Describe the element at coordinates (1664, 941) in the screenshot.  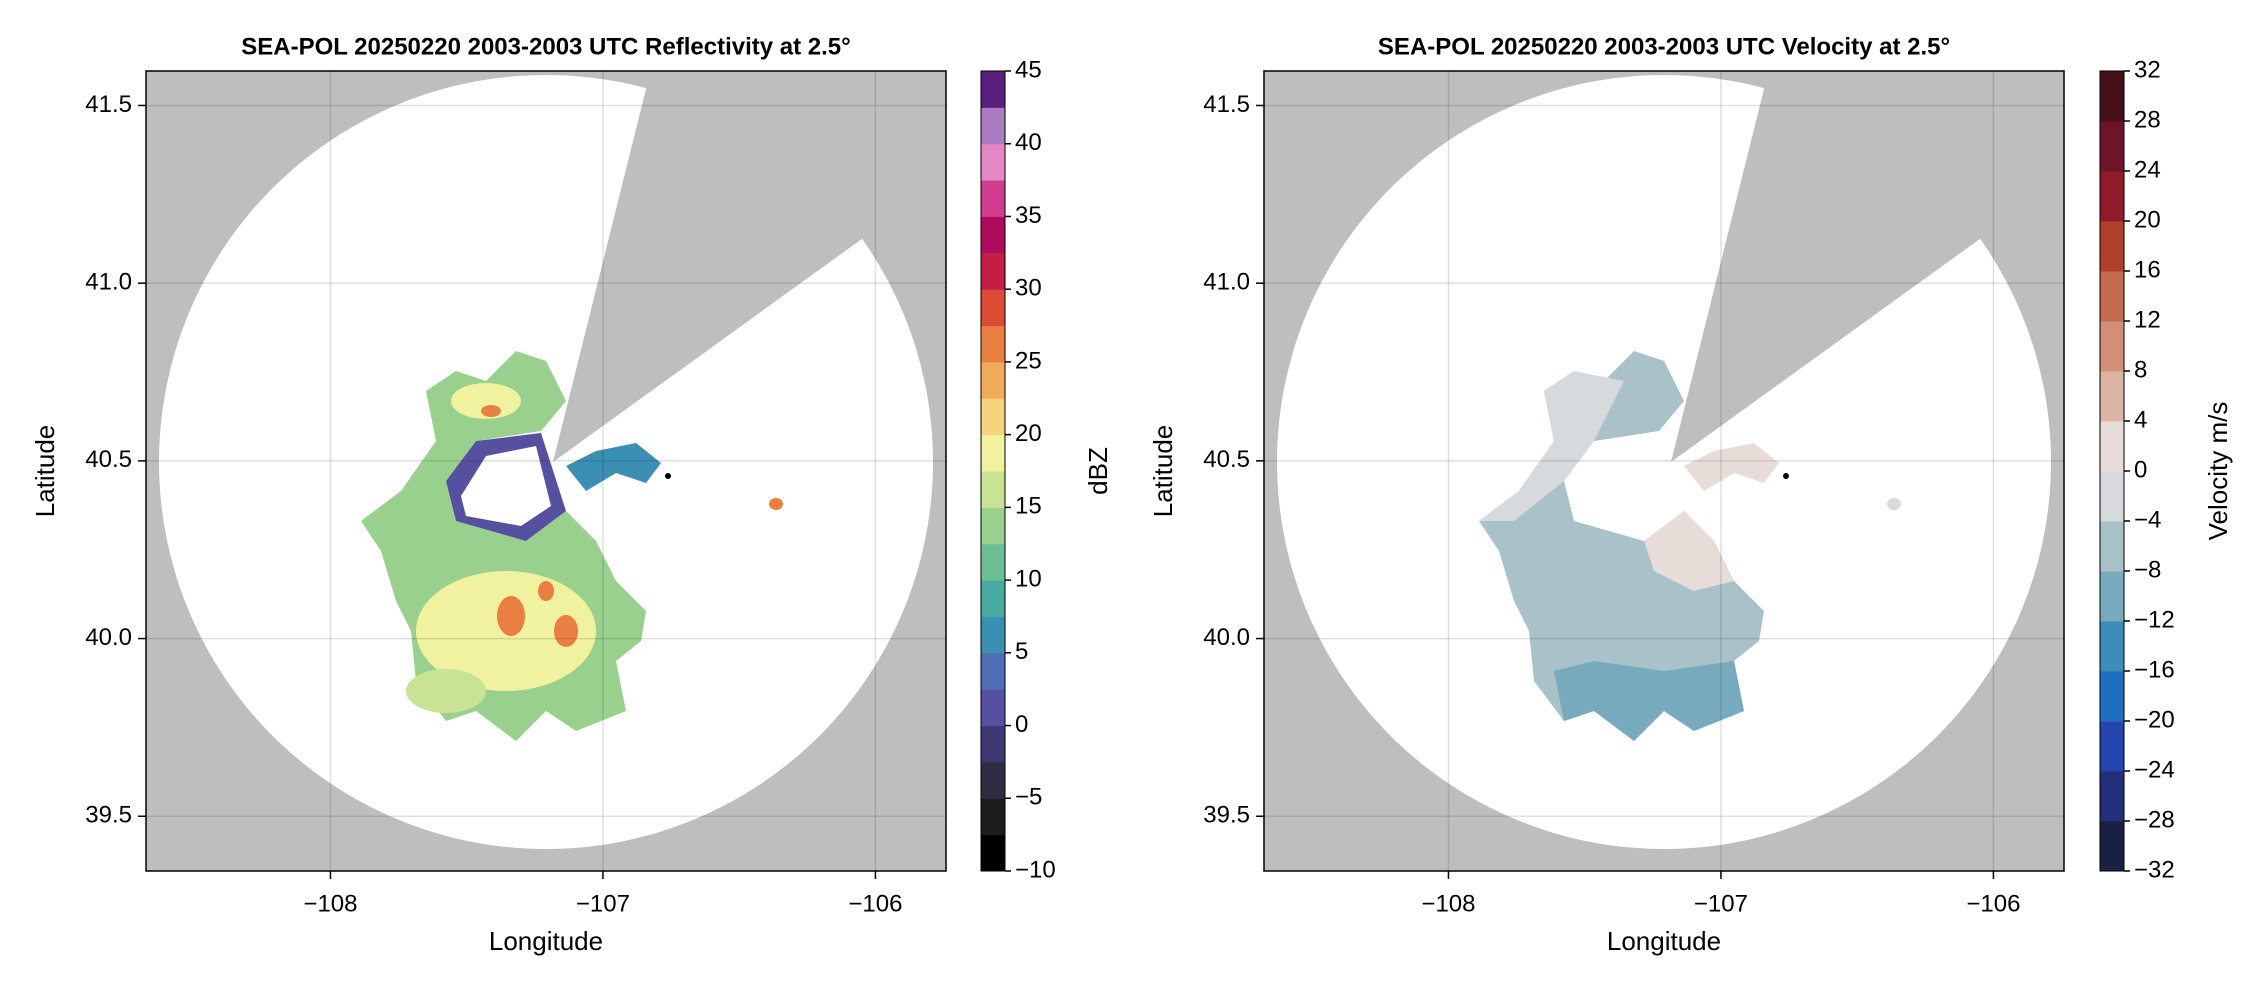
I see `x-axis-label: Longitude` at that location.